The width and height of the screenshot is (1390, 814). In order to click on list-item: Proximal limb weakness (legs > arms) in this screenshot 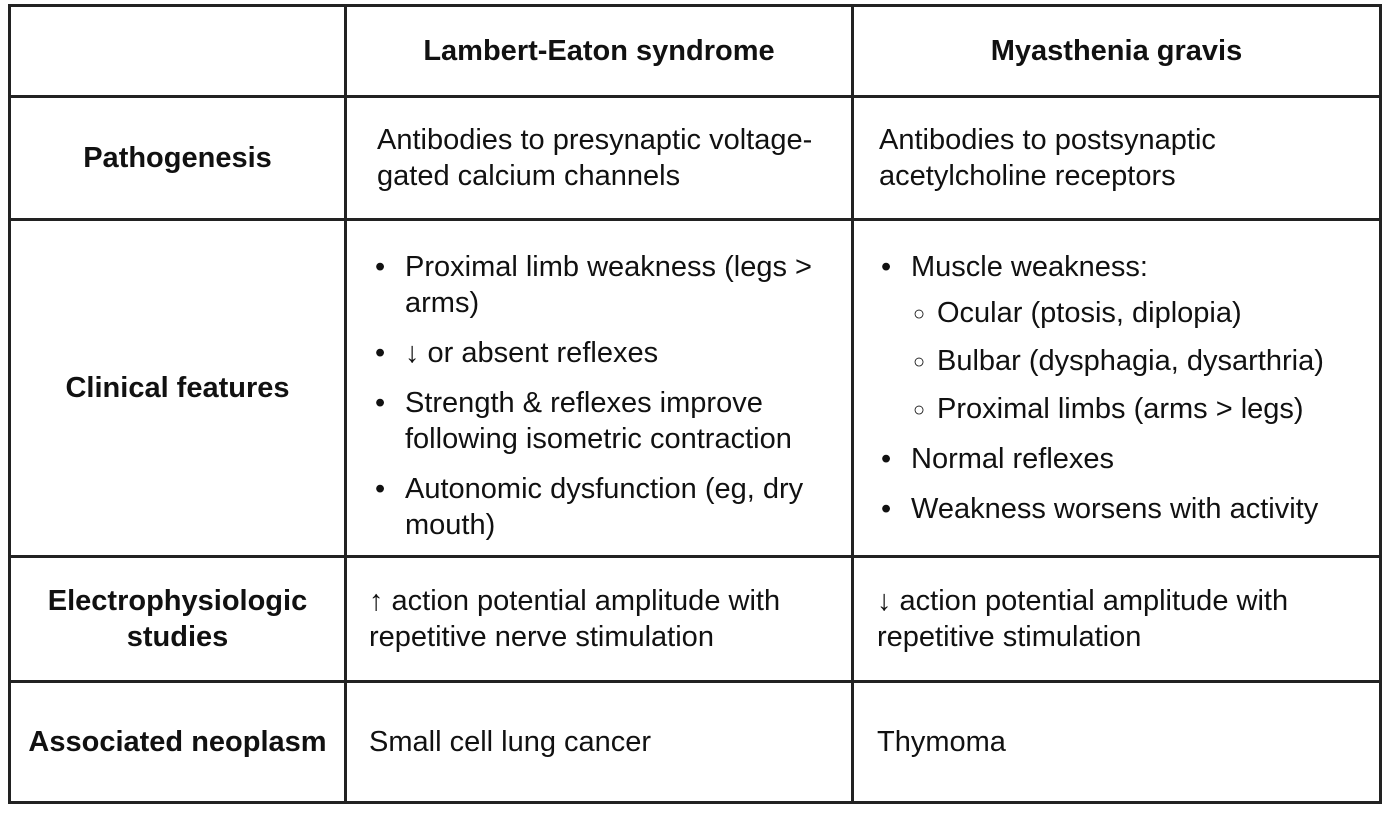, I will do `click(610, 285)`.